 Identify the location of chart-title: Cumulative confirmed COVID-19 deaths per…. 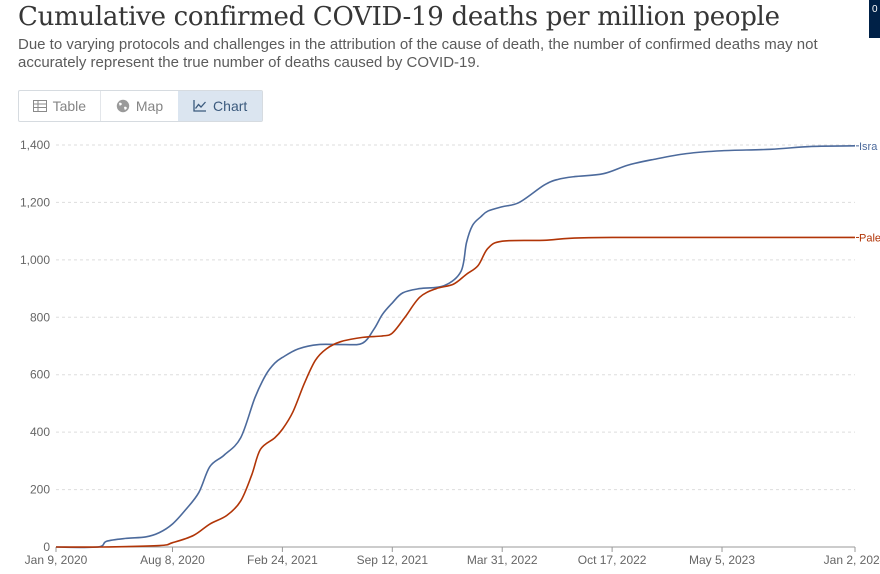
(399, 17).